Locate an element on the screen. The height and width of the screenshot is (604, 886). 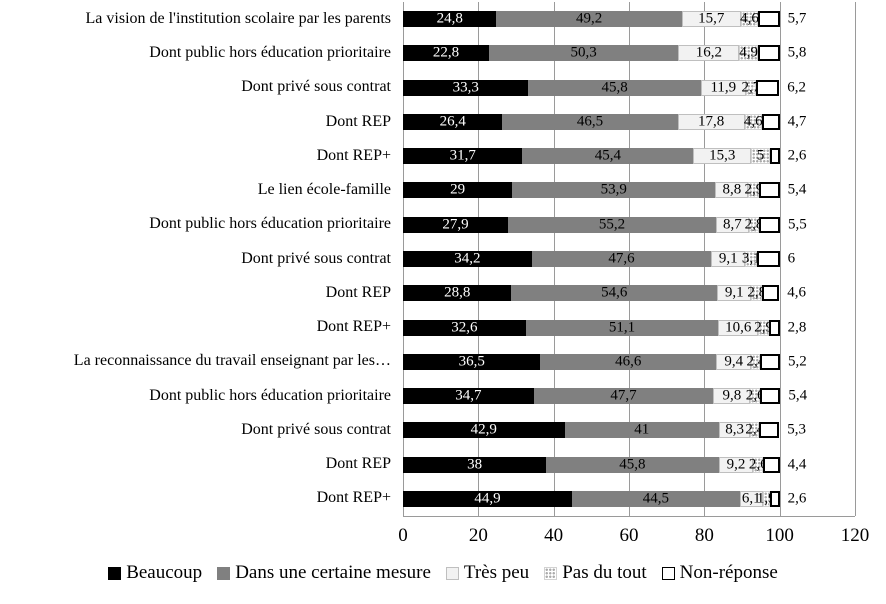
category-label: Dont public hors éducation prioritaire is located at coordinates (270, 224).